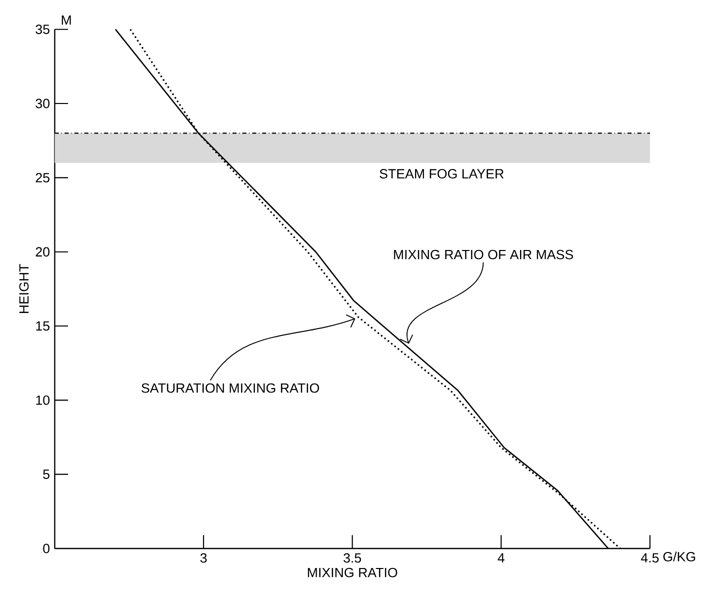  Describe the element at coordinates (43, 326) in the screenshot. I see `y-tick-label: 15` at that location.